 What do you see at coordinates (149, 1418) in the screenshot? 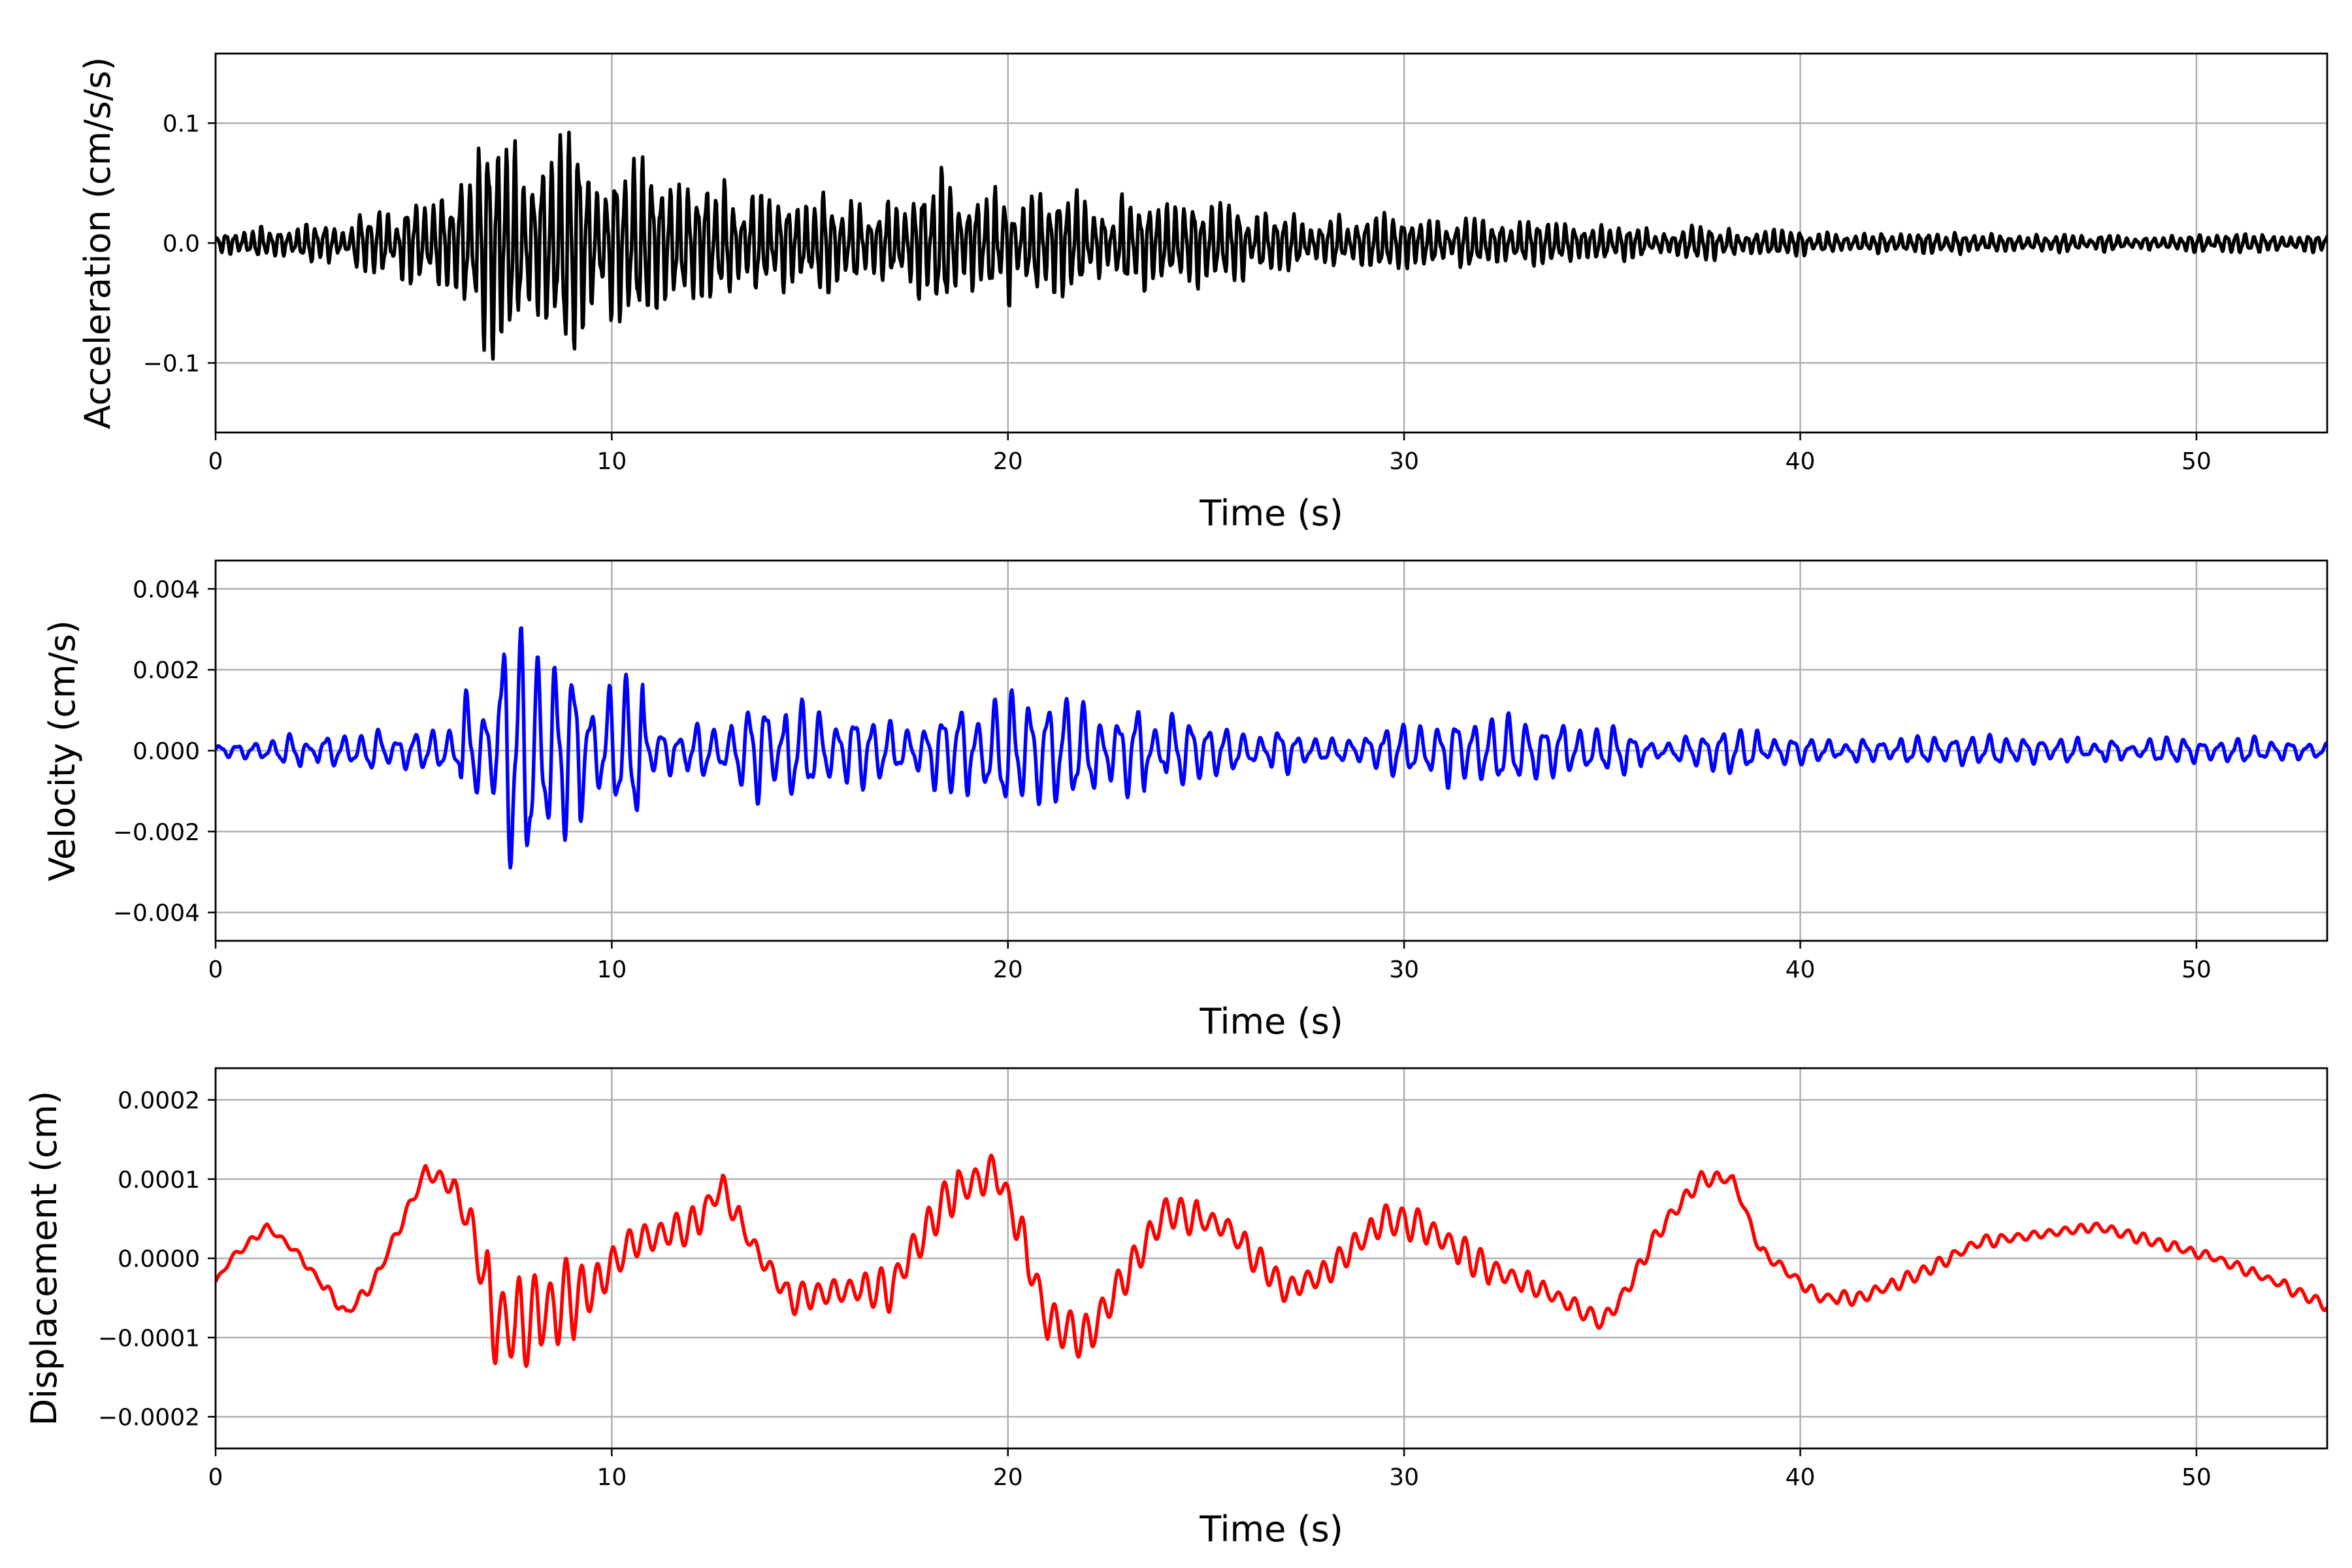
I see `y-tick-label: −0.0002` at bounding box center [149, 1418].